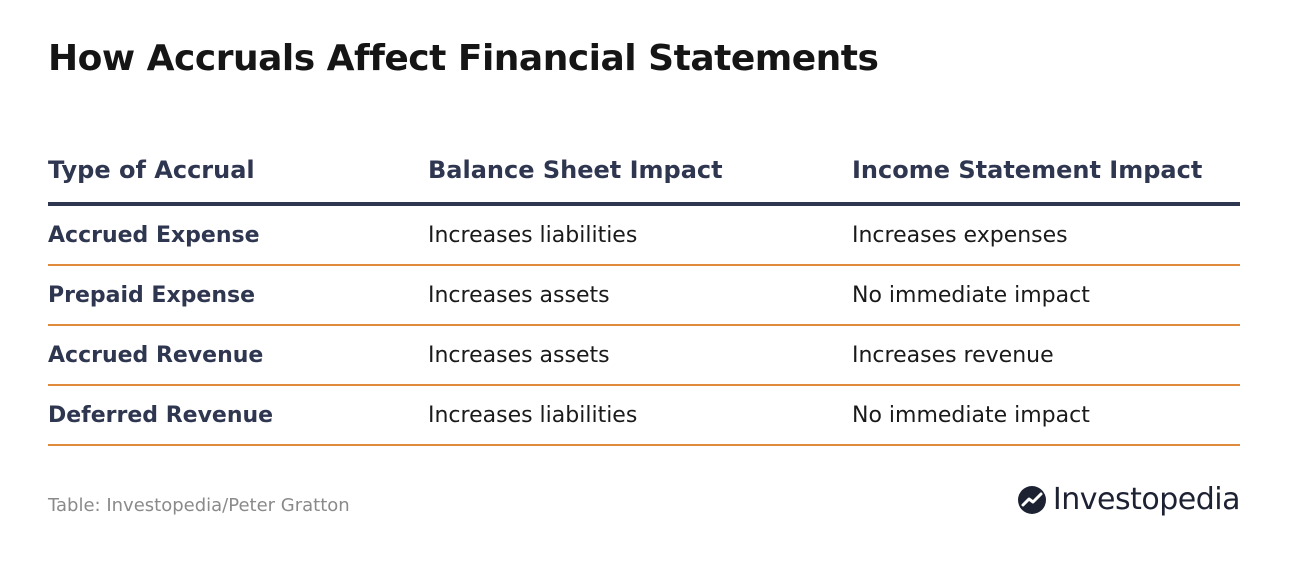 The height and width of the screenshot is (576, 1298). I want to click on income-statement-cell: Increases revenue, so click(953, 355).